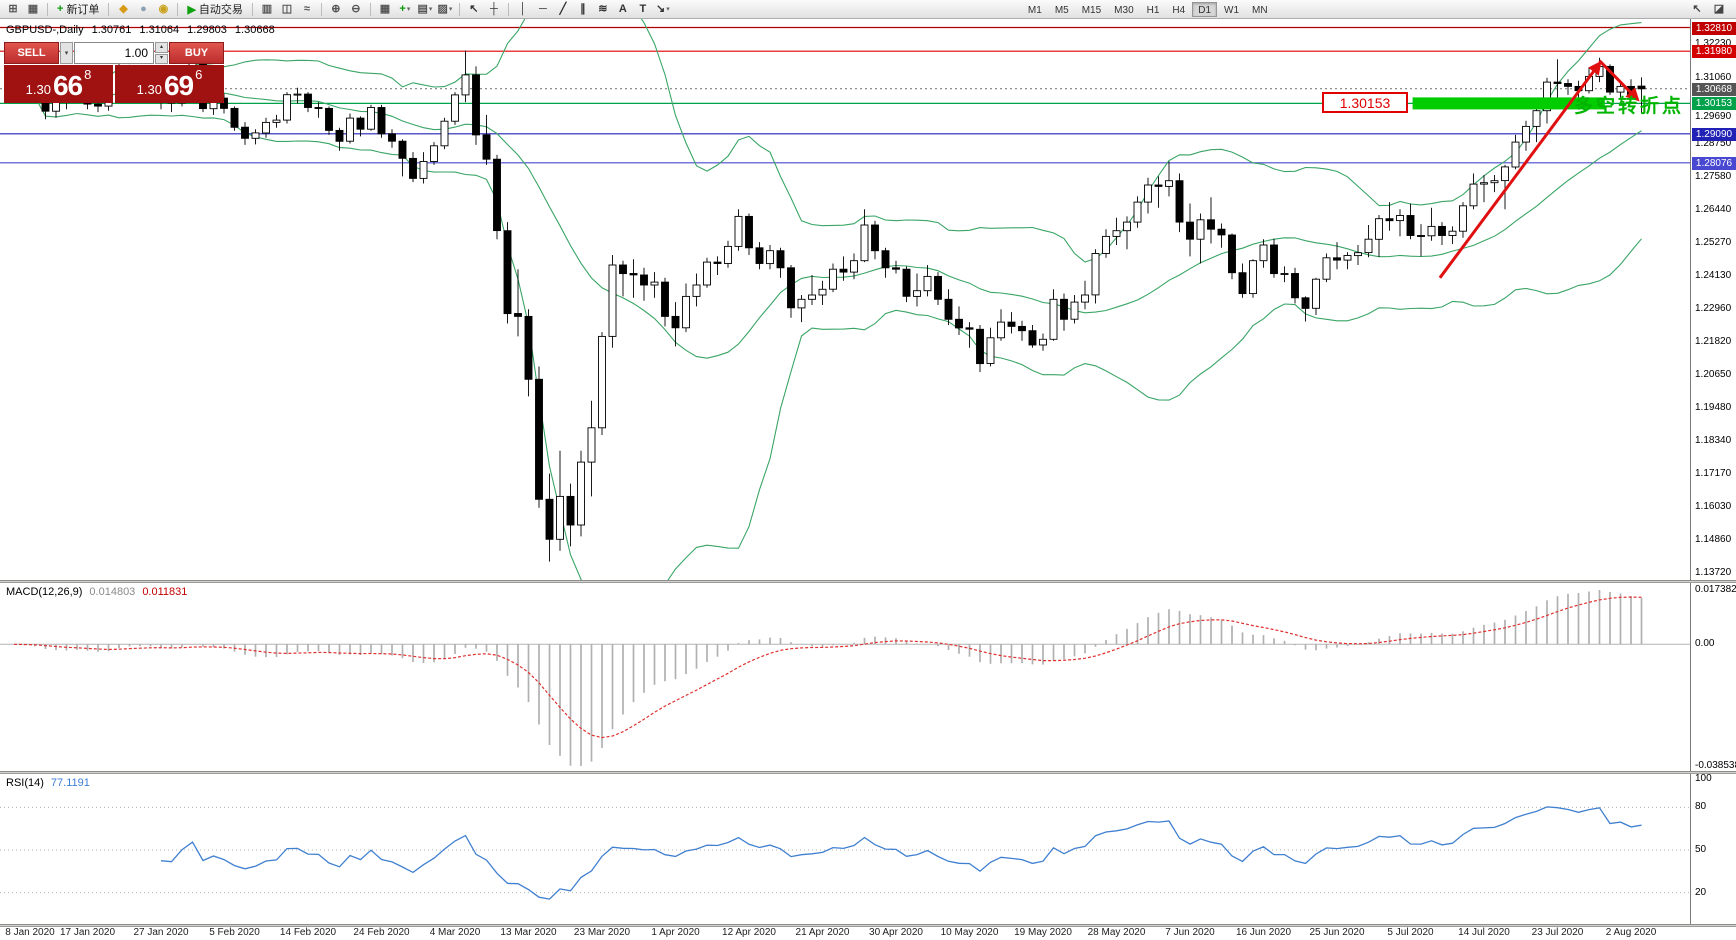 Image resolution: width=1736 pixels, height=940 pixels. I want to click on buy-price-small: 1.30, so click(149, 89).